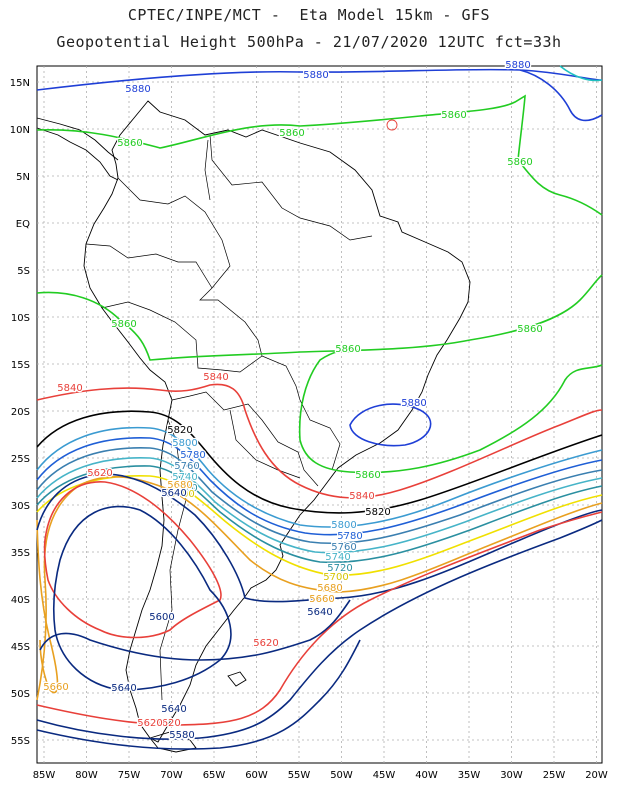 The height and width of the screenshot is (800, 618). Describe the element at coordinates (309, 15) in the screenshot. I see `map-title-line1: CPTEC/INPE/MCT - Eta Model 15km - GFS` at that location.